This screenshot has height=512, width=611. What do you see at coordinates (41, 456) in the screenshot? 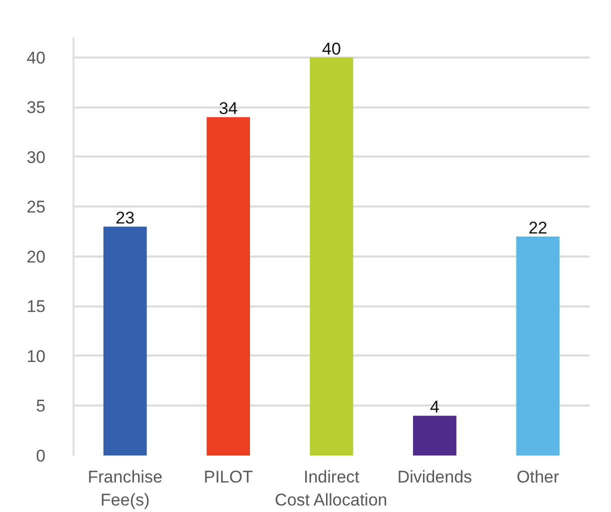
I see `y-tick-label: 0` at bounding box center [41, 456].